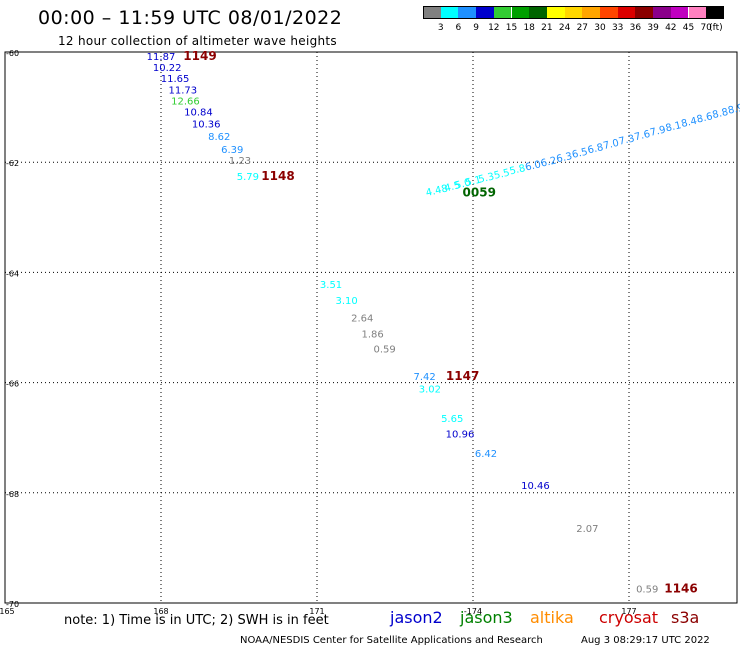 Image resolution: width=740 pixels, height=650 pixels. I want to click on wave-height-label: 8.4, so click(689, 123).